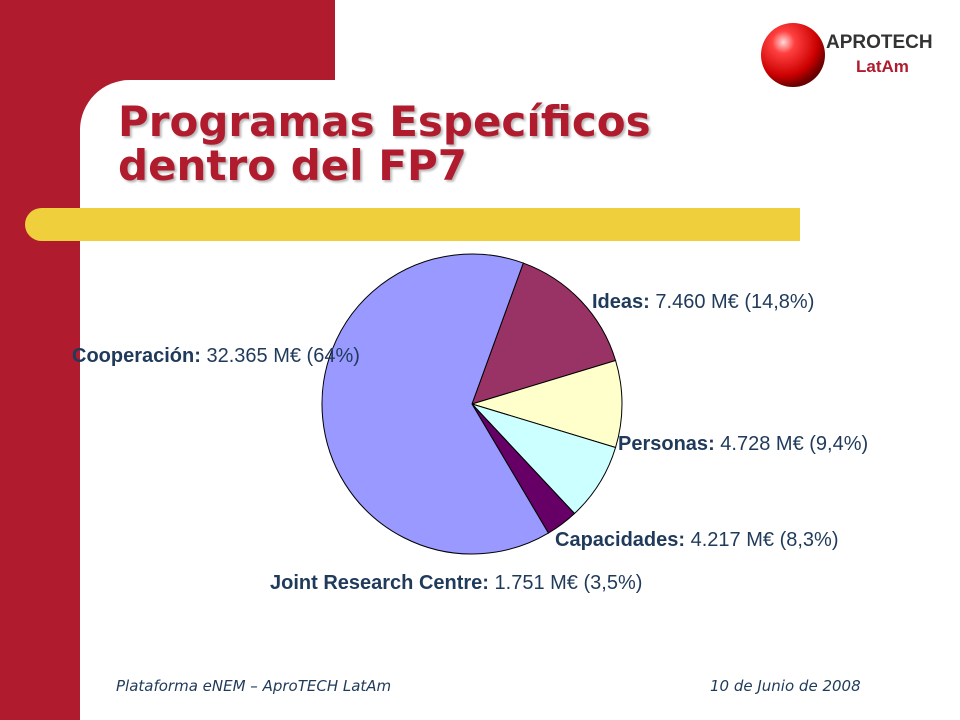 Image resolution: width=960 pixels, height=720 pixels. Describe the element at coordinates (292, 165) in the screenshot. I see `title-line-2: dentro del FP7` at that location.